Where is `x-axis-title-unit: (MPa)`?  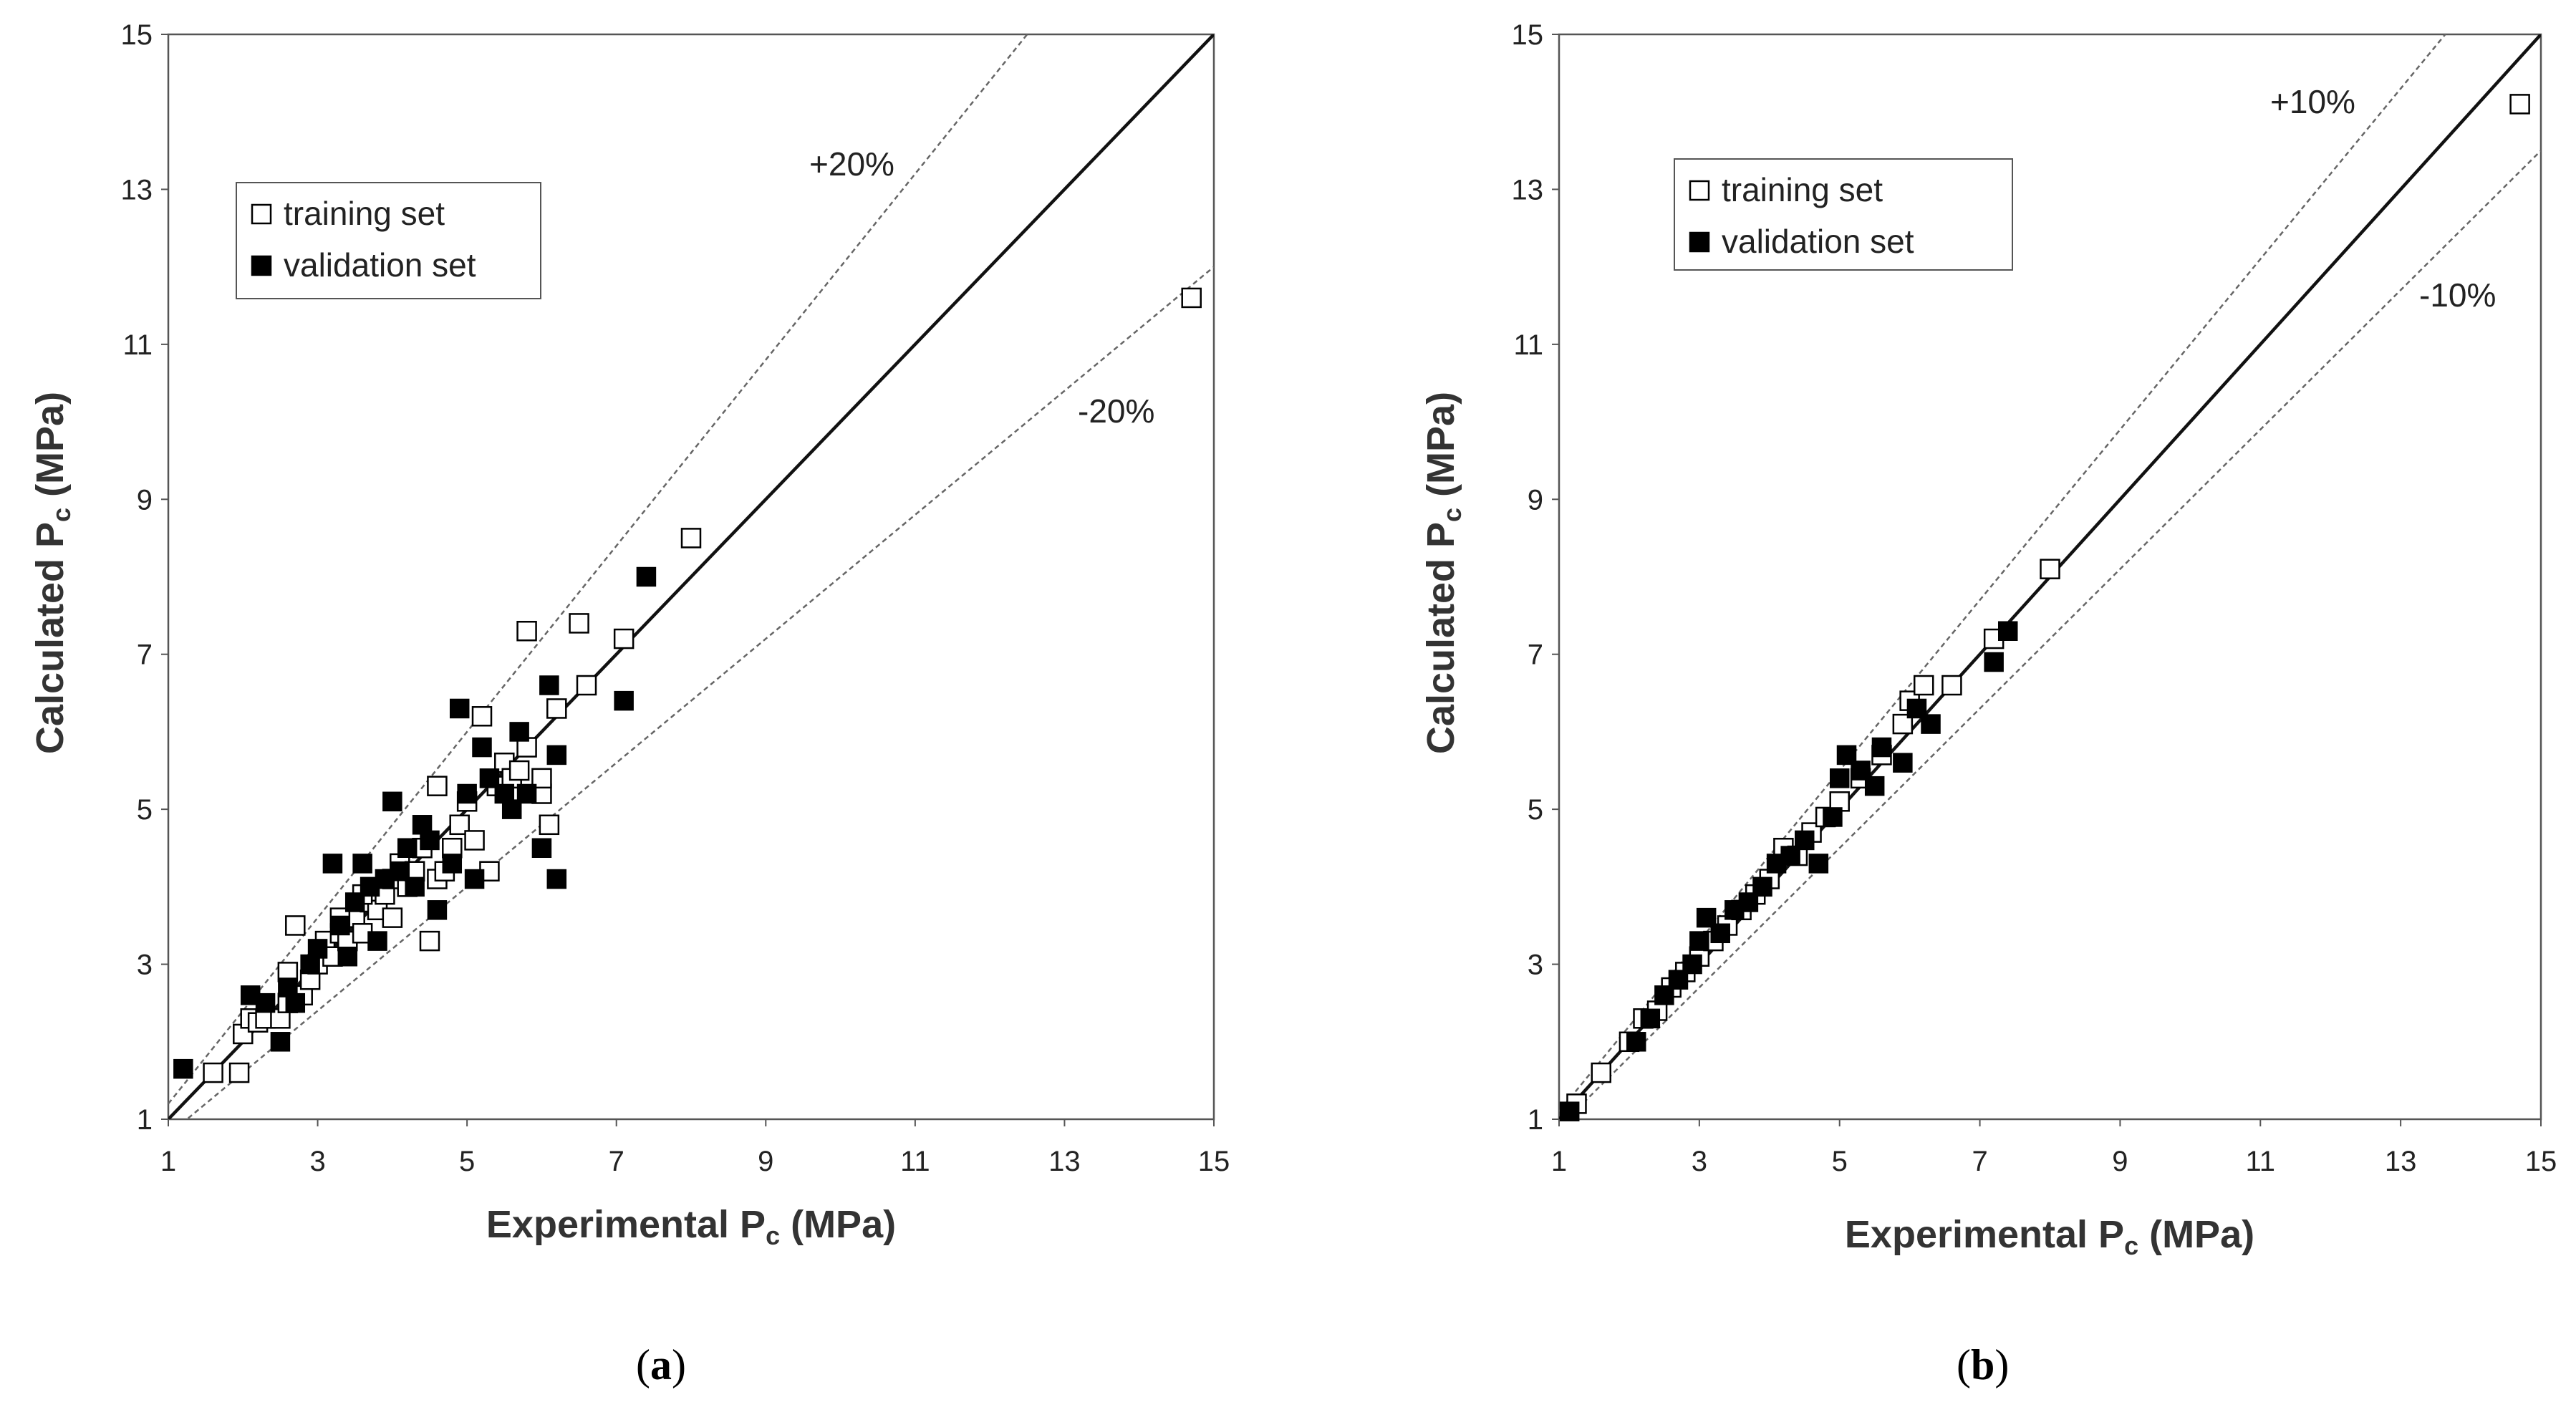 x-axis-title-unit: (MPa) is located at coordinates (838, 1224).